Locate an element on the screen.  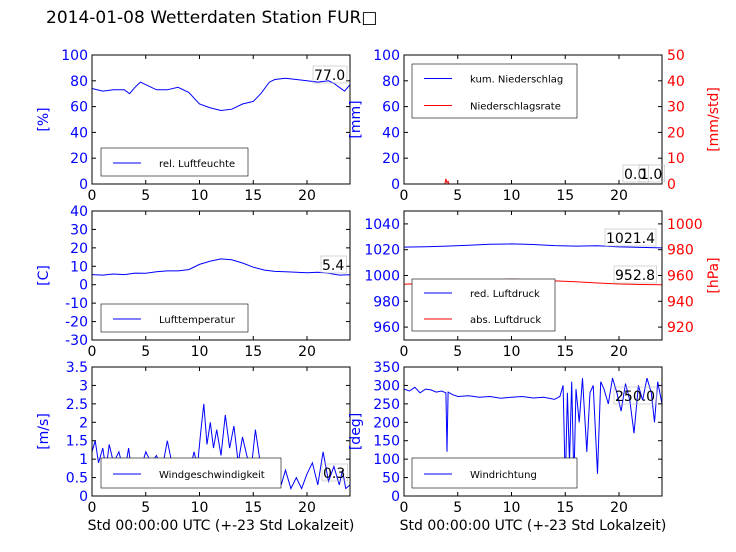
y-right-tick-label: 0 is located at coordinates (671, 185).